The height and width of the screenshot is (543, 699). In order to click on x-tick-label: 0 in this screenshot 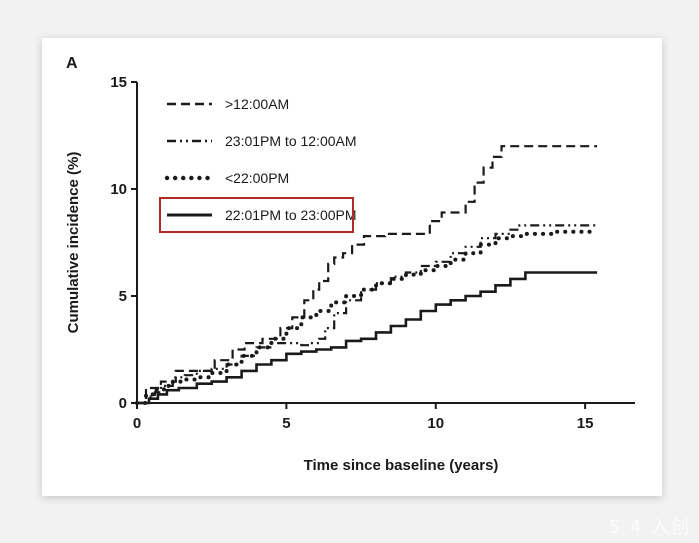, I will do `click(137, 423)`.